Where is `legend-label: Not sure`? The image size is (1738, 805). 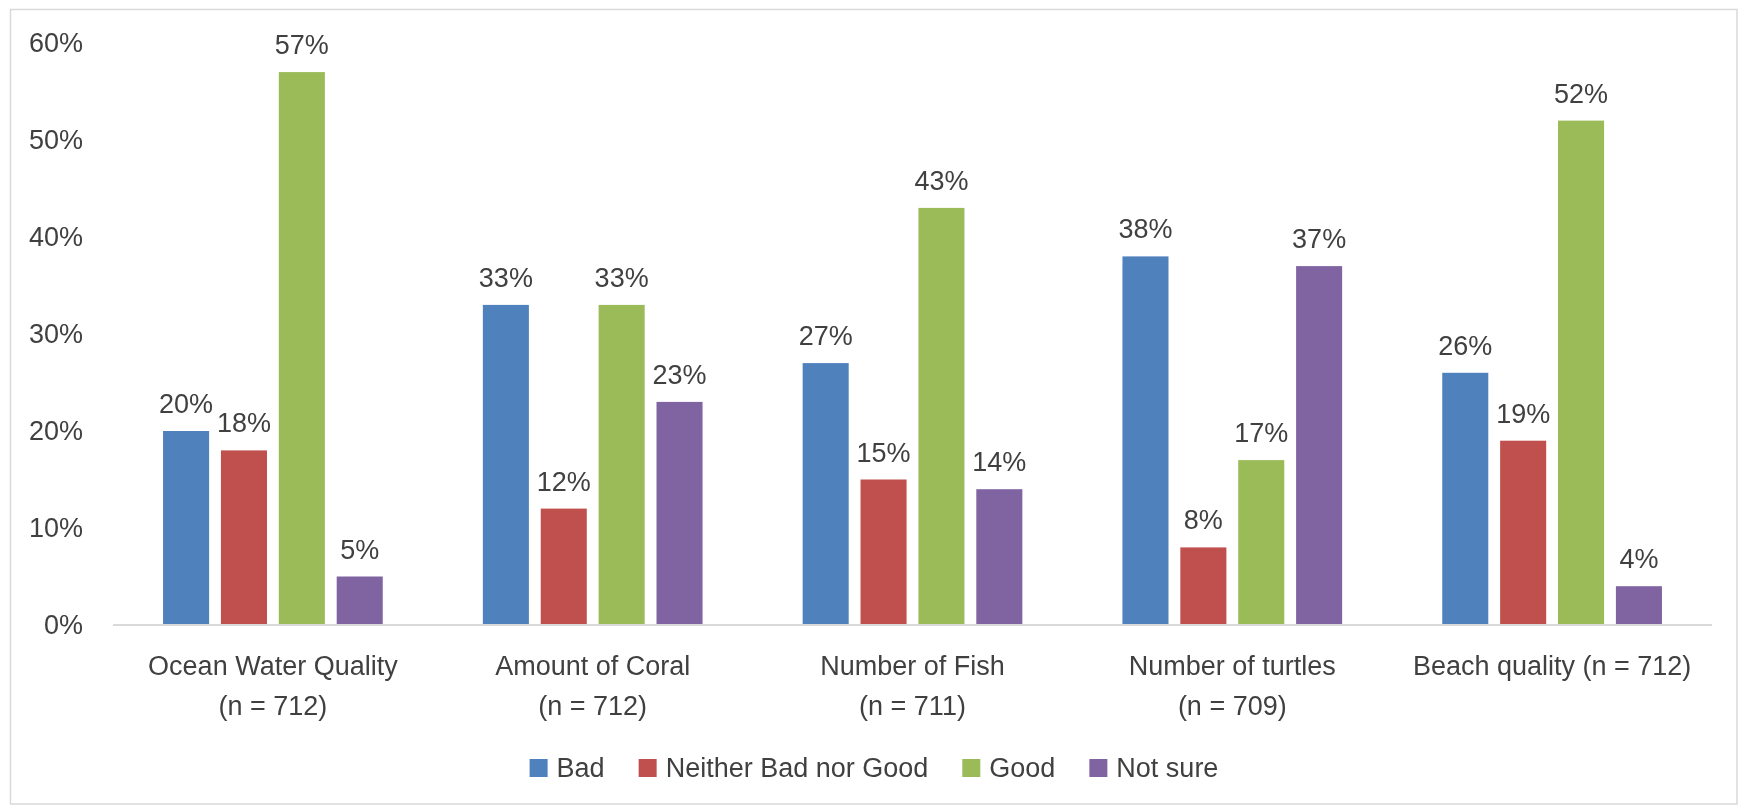
legend-label: Not sure is located at coordinates (1167, 768).